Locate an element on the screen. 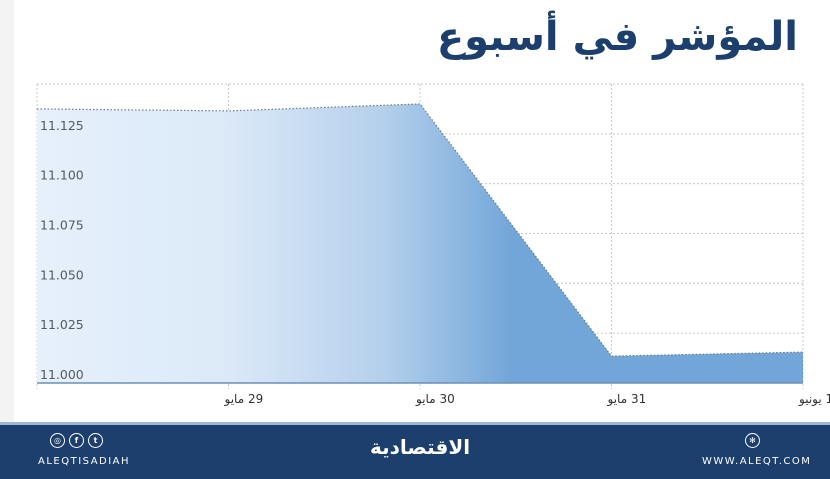  y-tick-label: 11.050 is located at coordinates (62, 274).